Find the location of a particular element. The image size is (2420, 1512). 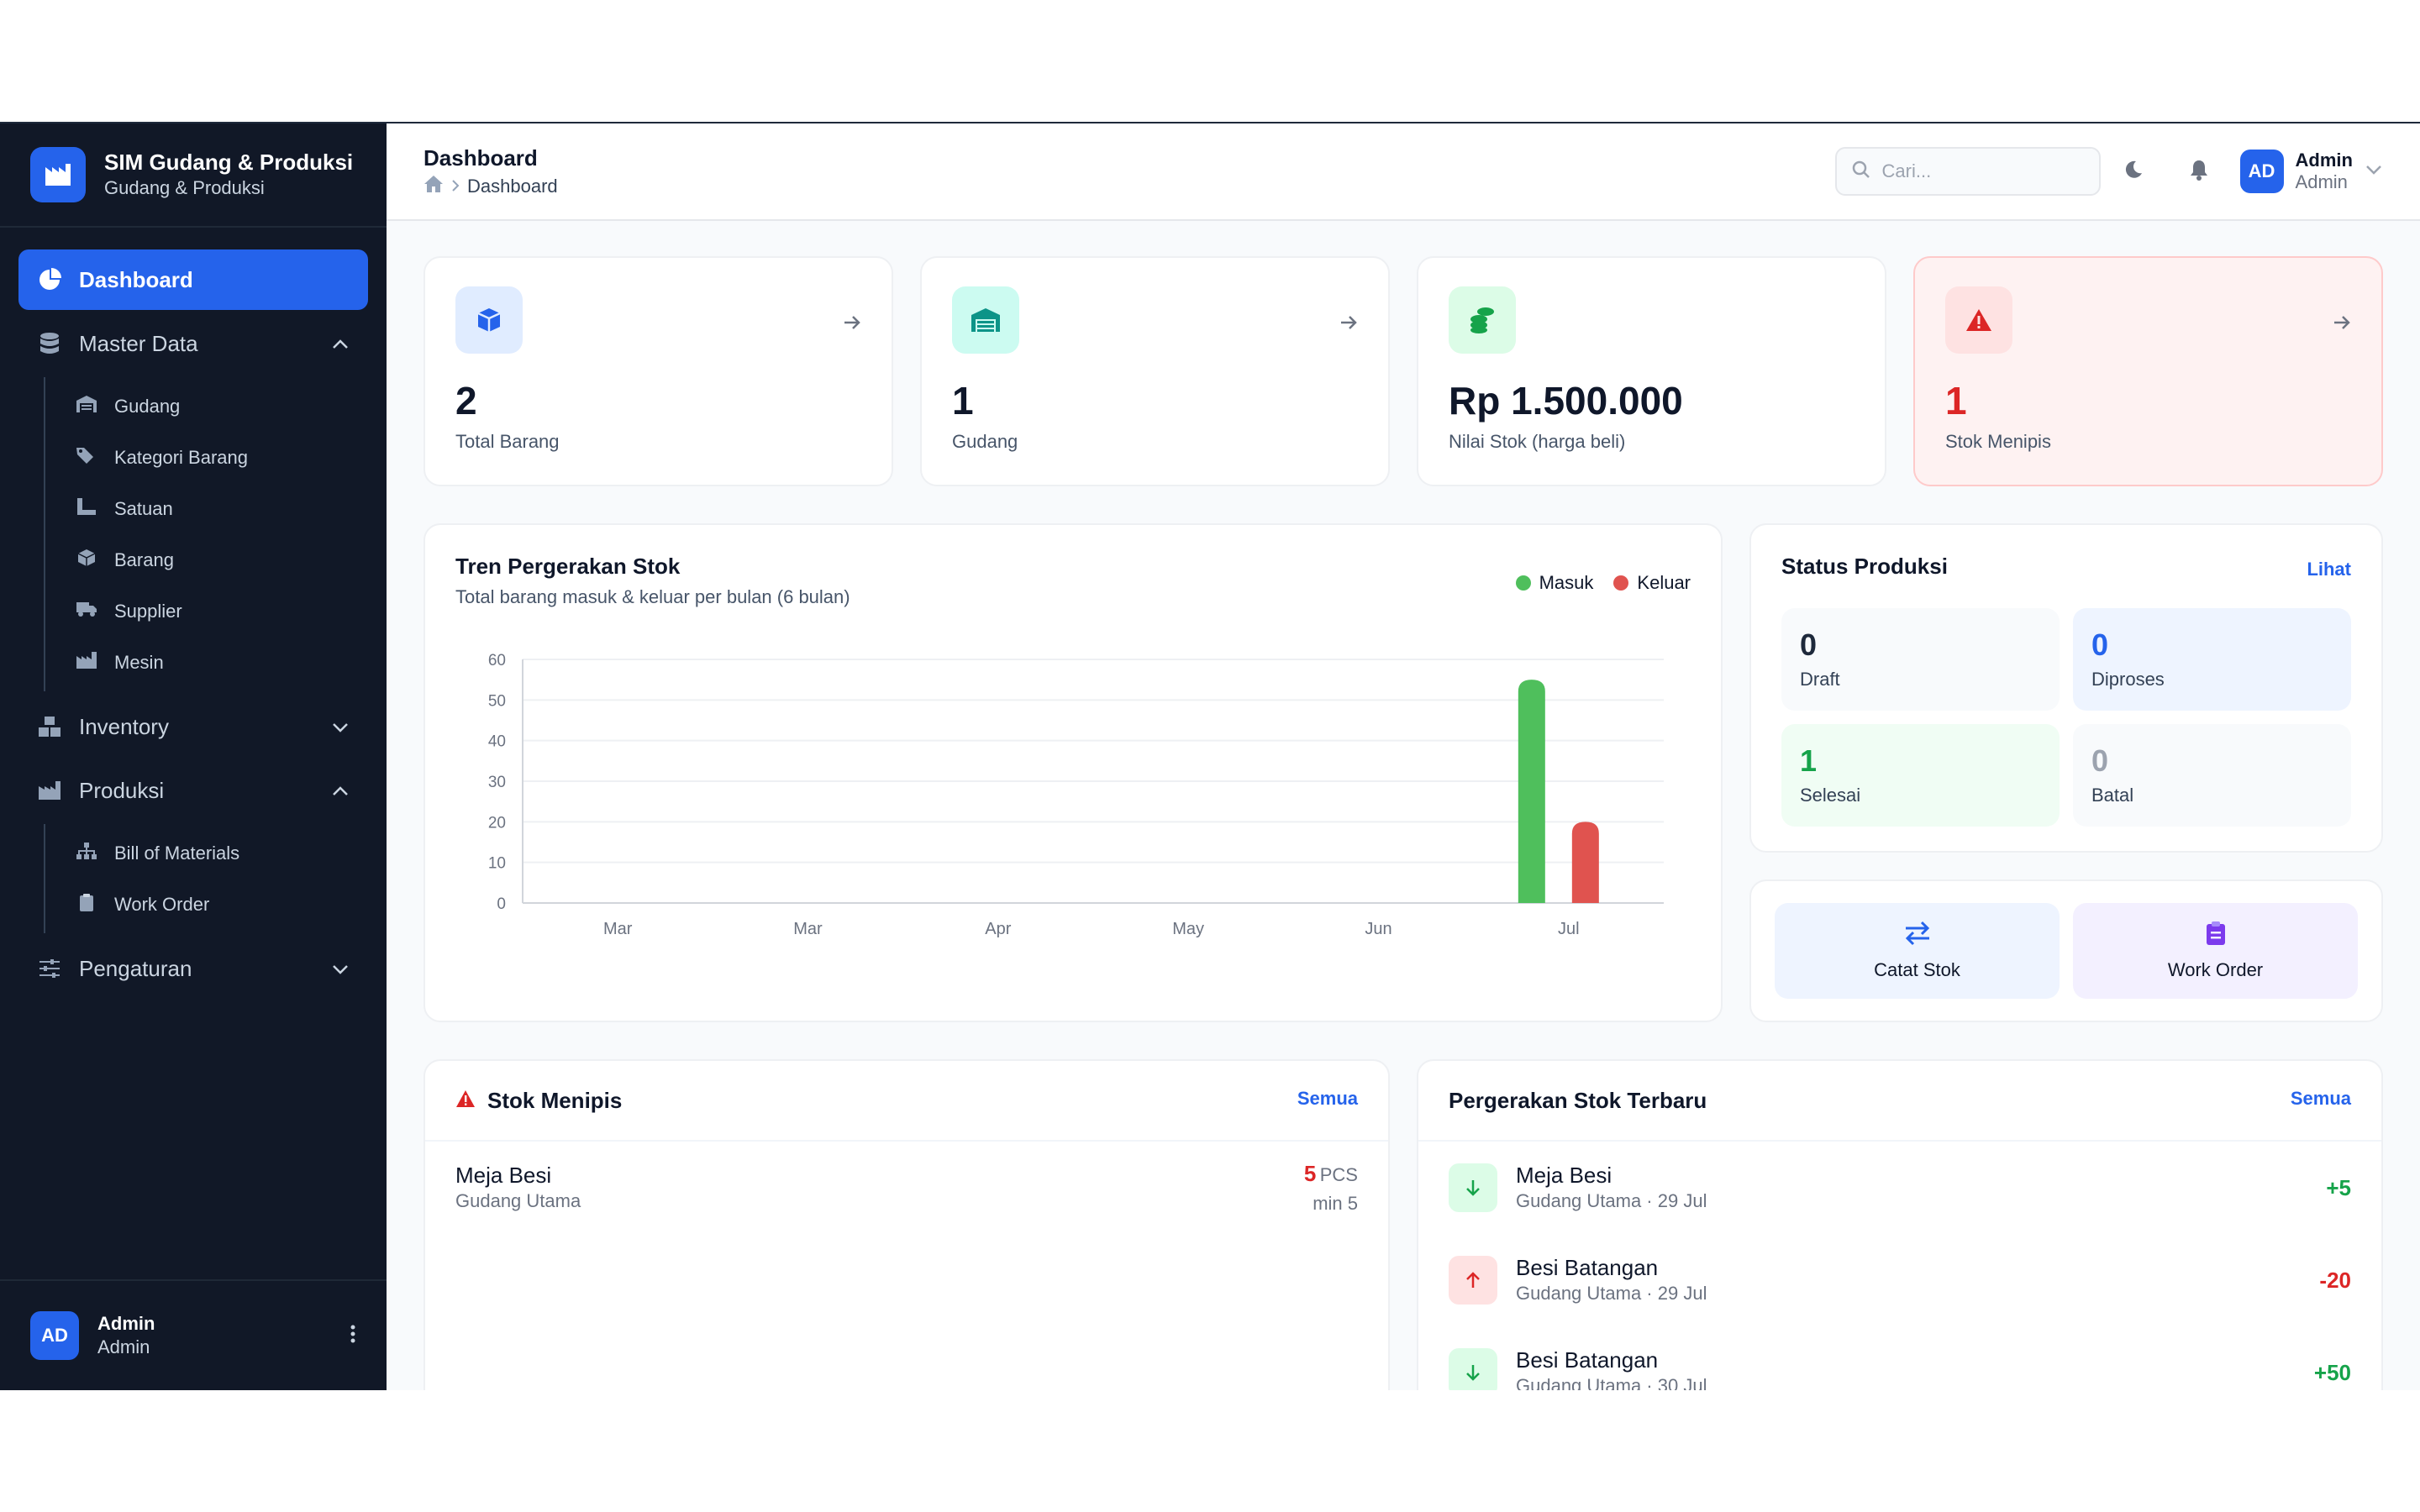

warning-icon is located at coordinates (1979, 320).